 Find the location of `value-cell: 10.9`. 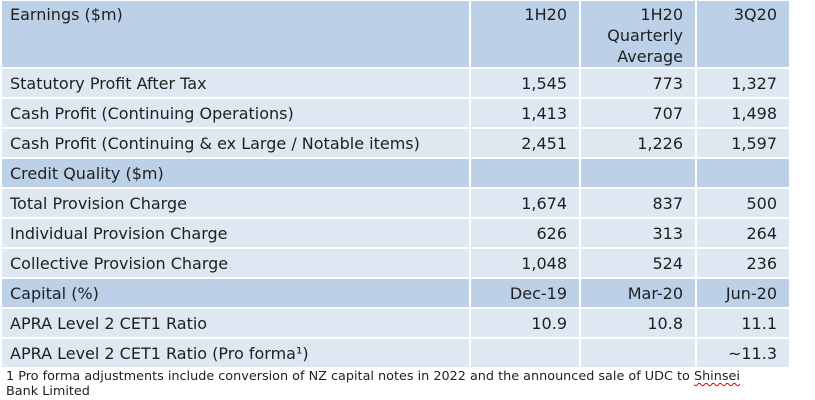

value-cell: 10.9 is located at coordinates (525, 323).